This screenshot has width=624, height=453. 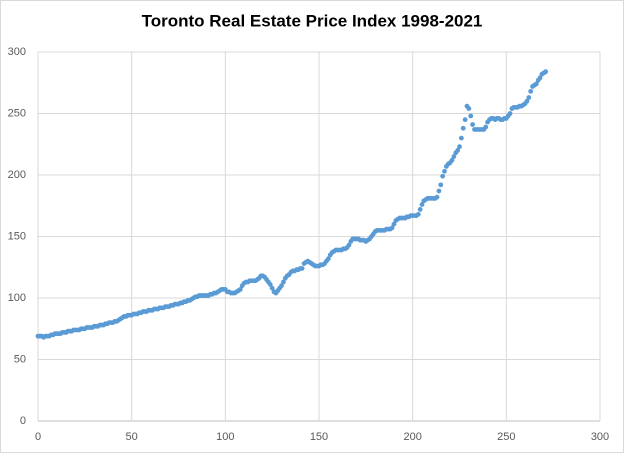 What do you see at coordinates (17, 298) in the screenshot?
I see `y-tick-label: 100` at bounding box center [17, 298].